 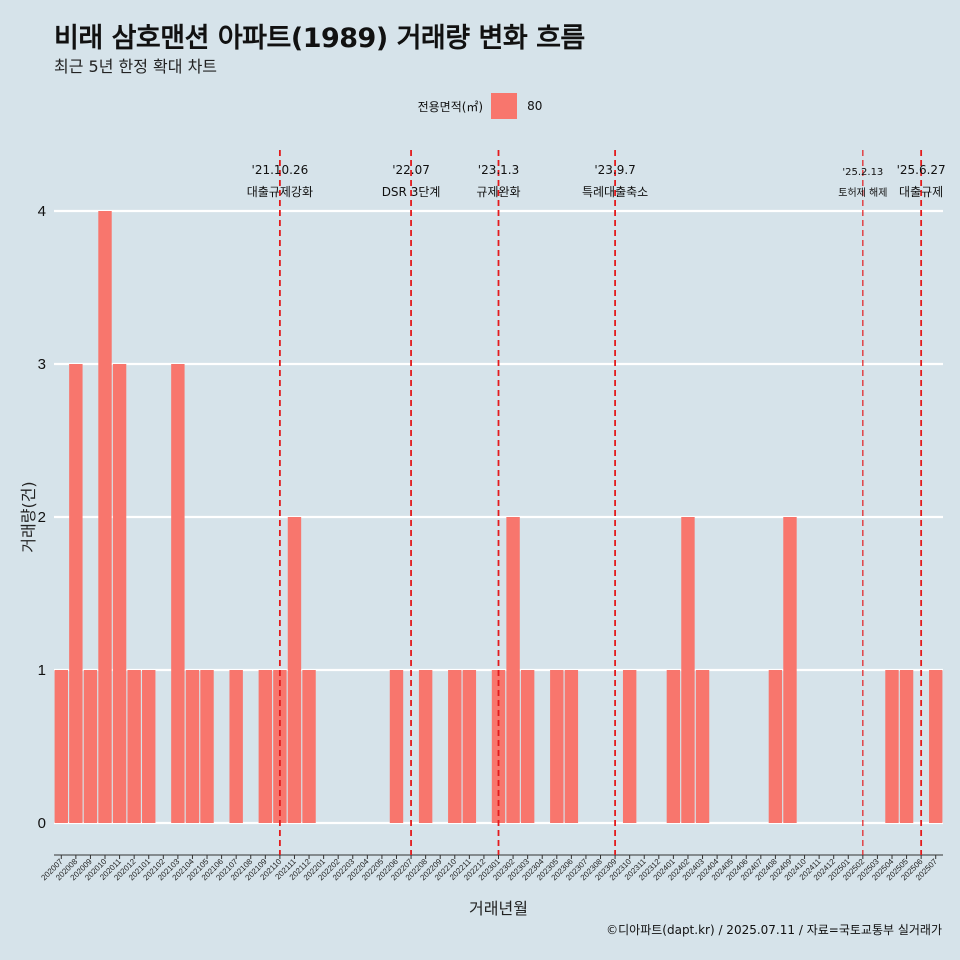 What do you see at coordinates (921, 192) in the screenshot?
I see `event-label: 대출규제` at bounding box center [921, 192].